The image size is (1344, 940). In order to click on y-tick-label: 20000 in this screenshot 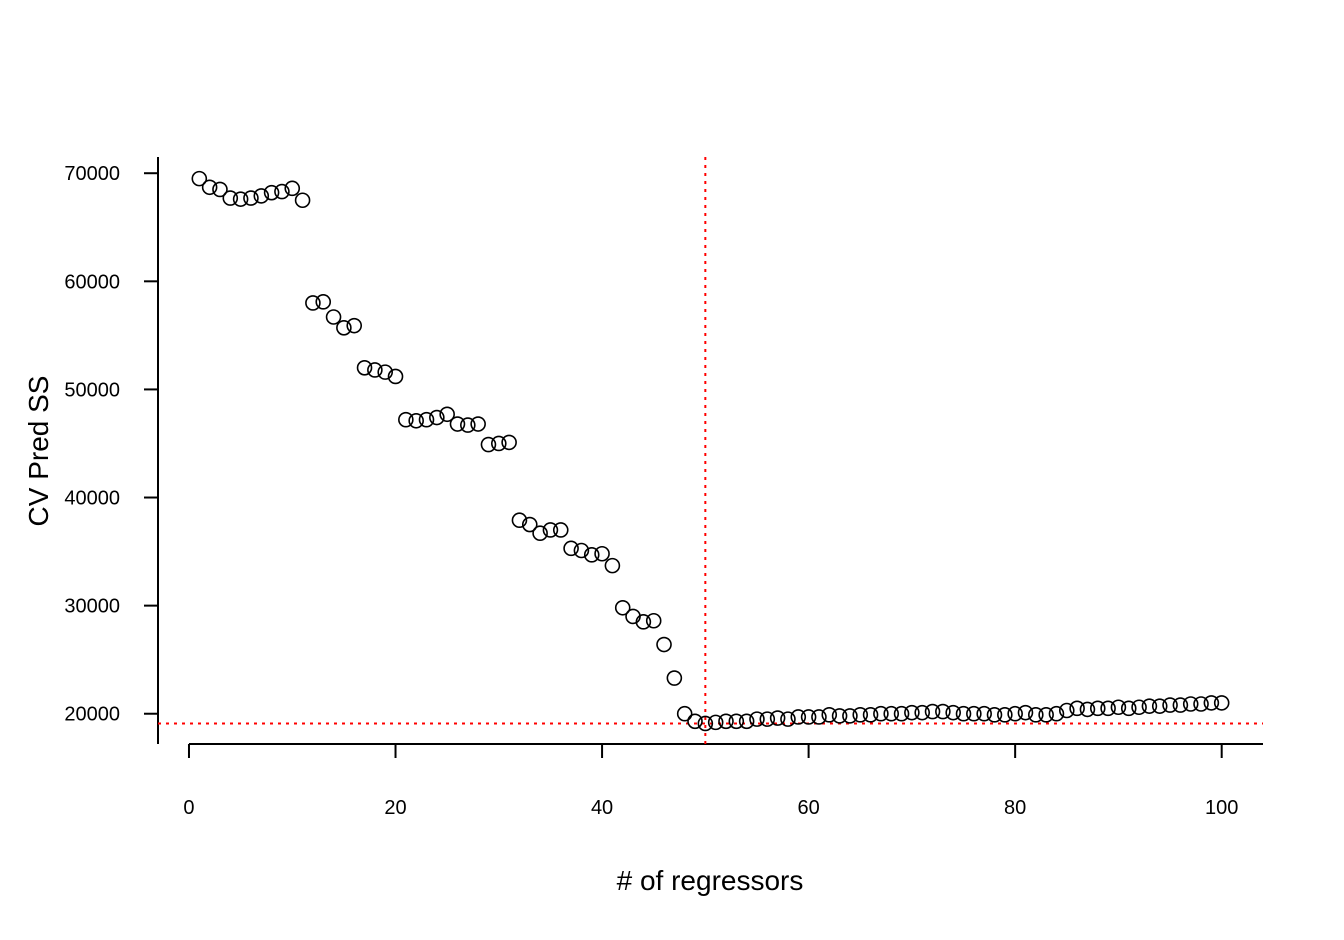, I will do `click(92, 715)`.